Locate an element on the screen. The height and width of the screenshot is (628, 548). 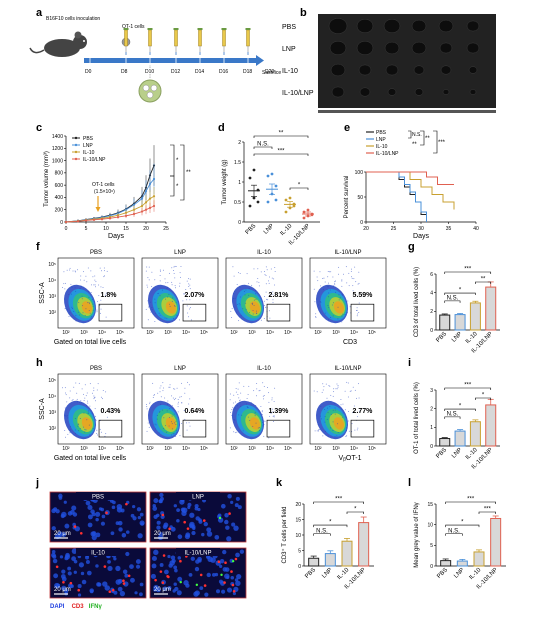
micrograph-title-bg is located at coordinates (198, 496).